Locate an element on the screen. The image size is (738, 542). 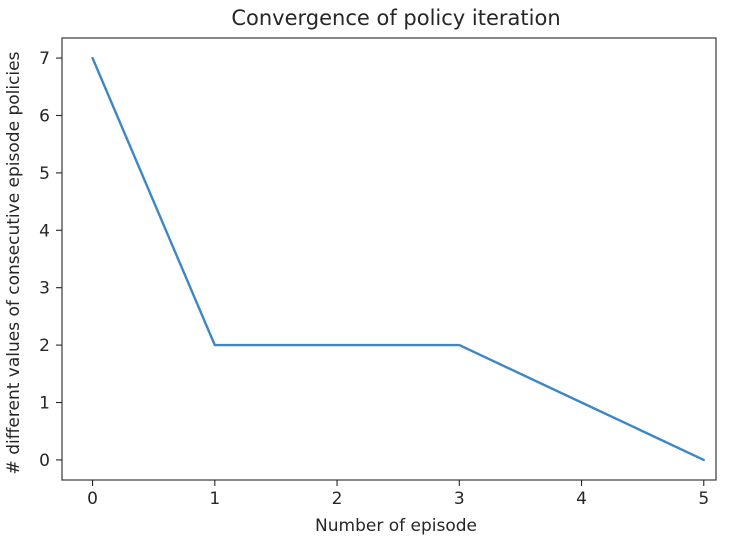
chart-title: Convergence of policy iteration is located at coordinates (395, 18).